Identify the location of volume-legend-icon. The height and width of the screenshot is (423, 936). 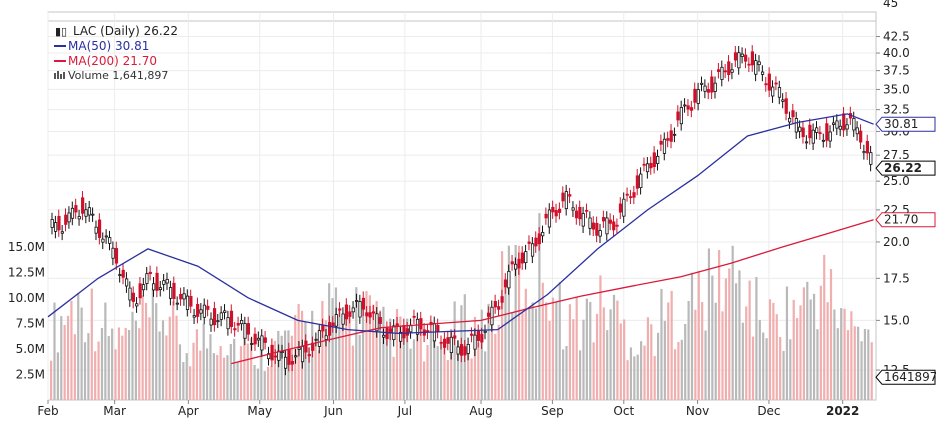
(59, 75).